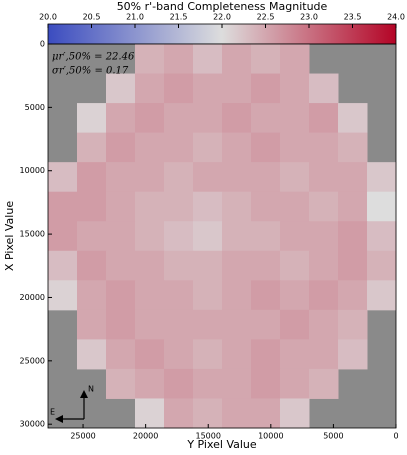  What do you see at coordinates (32, 170) in the screenshot?
I see `y-tick-label: 10000` at bounding box center [32, 170].